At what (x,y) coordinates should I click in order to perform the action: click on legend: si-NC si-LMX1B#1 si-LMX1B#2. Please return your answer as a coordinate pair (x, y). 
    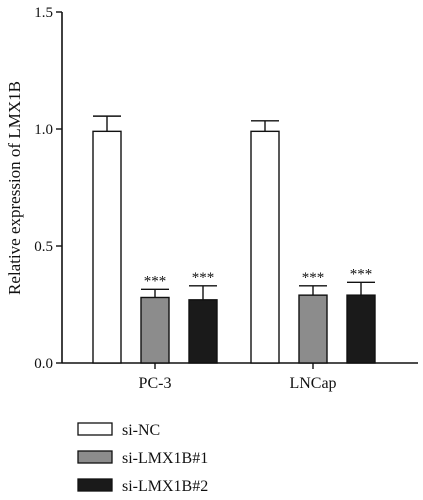
    Looking at the image, I should click on (142, 458).